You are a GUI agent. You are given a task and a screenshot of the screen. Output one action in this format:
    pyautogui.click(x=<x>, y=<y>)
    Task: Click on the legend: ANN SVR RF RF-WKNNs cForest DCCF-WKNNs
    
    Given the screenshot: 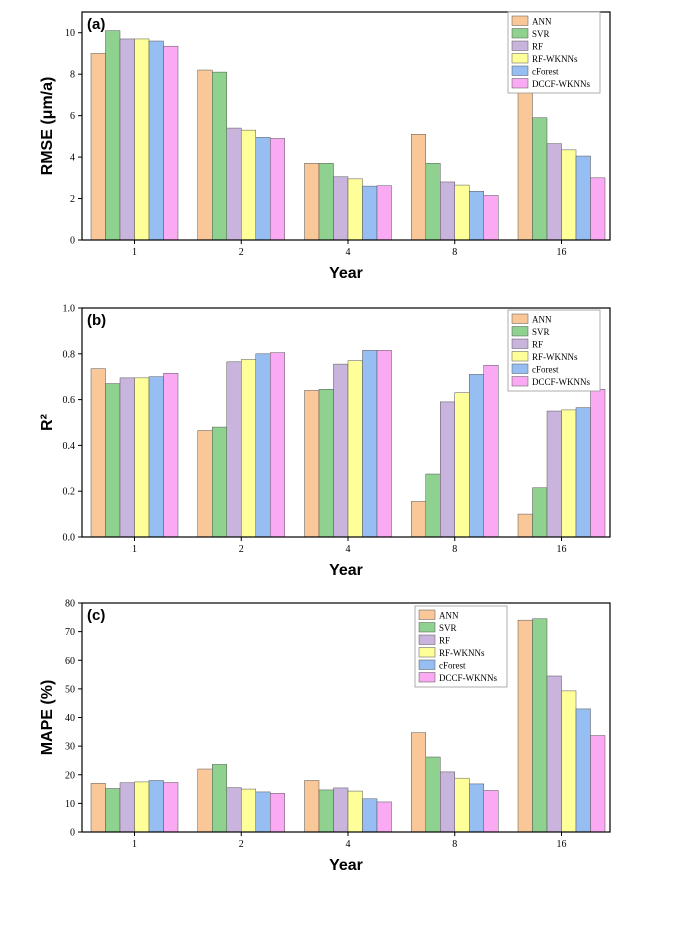 What is the action you would take?
    pyautogui.click(x=554, y=52)
    